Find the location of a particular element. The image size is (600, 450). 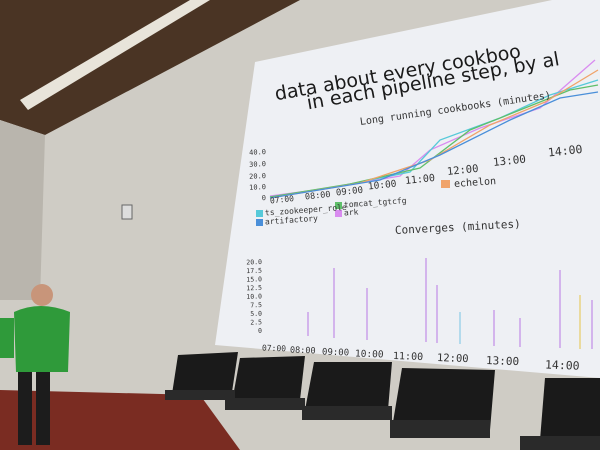

presenter is located at coordinates (35, 364).